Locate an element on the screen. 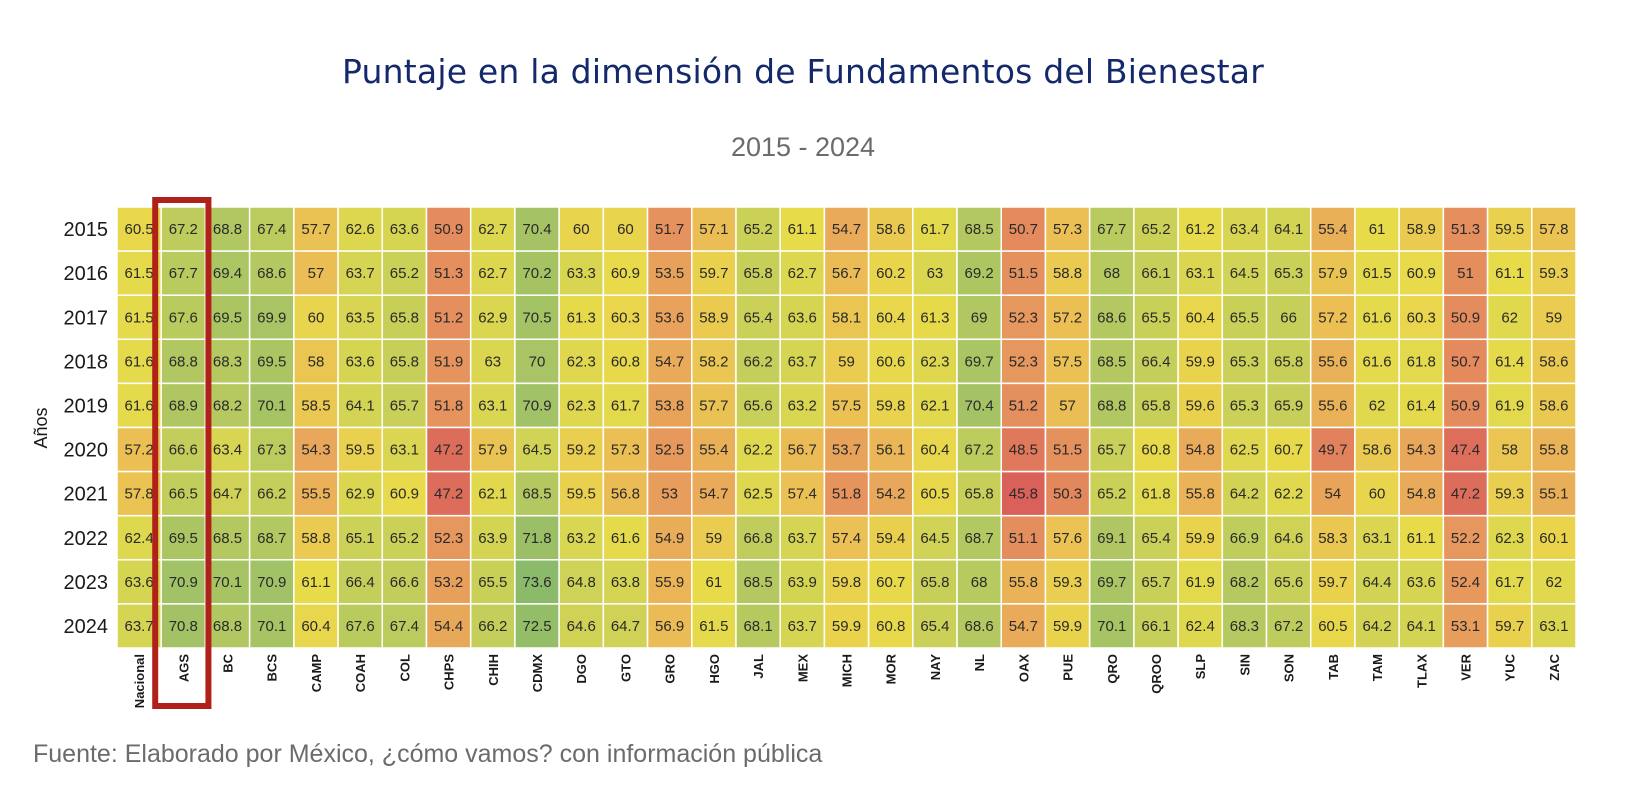 Image resolution: width=1626 pixels, height=800 pixels. cell-value-label: 62.3 is located at coordinates (581, 405).